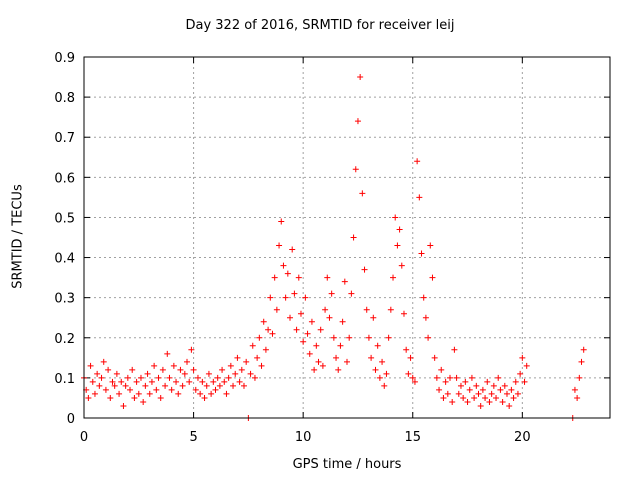 The image size is (640, 480). What do you see at coordinates (64, 339) in the screenshot?
I see `y-tick-label: 0.2` at bounding box center [64, 339].